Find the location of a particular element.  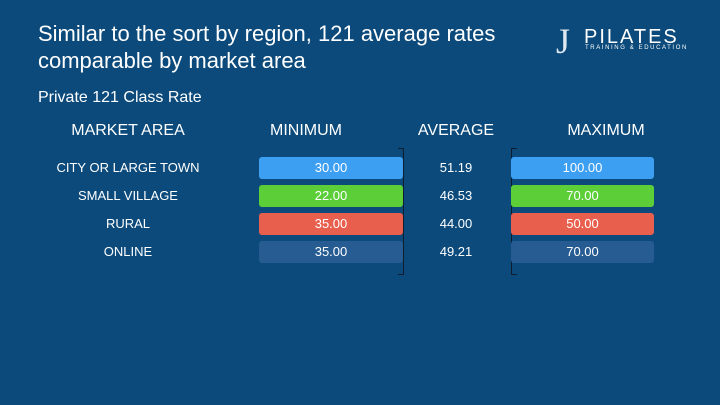

column-header: AVERAGE is located at coordinates (456, 130).